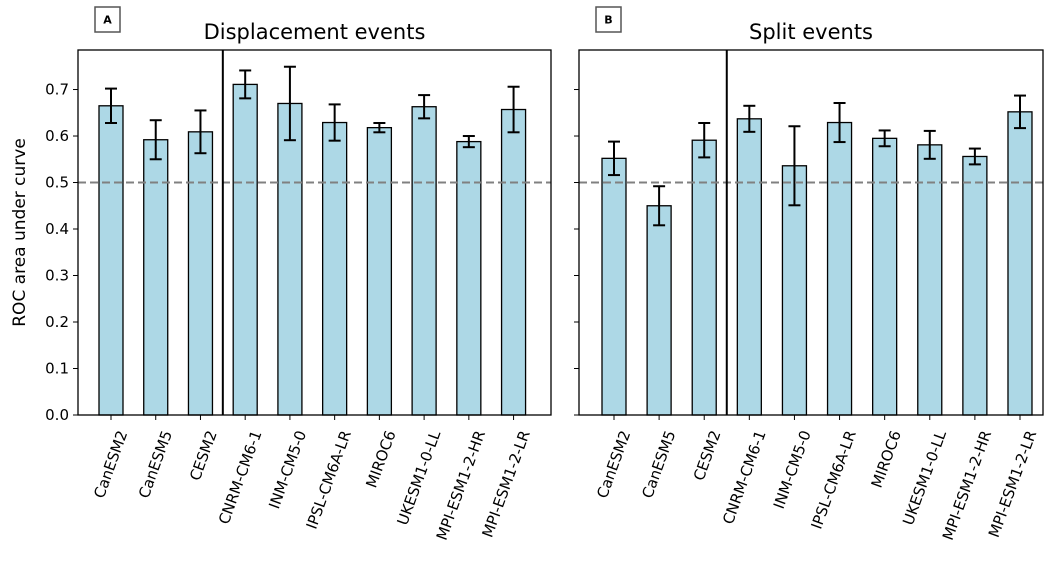 The image size is (1044, 571). What do you see at coordinates (967, 485) in the screenshot?
I see `x-tick-label: MPI-ESM1-2-HR` at bounding box center [967, 485].